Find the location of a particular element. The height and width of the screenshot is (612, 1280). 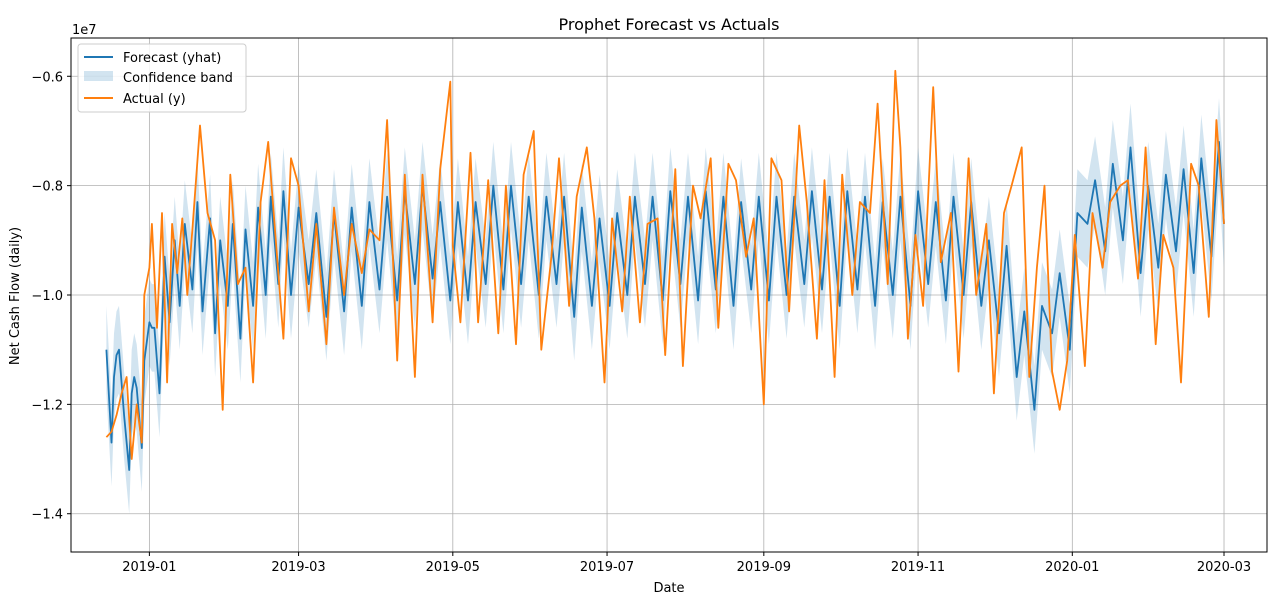

y-tick-label: −1.4 is located at coordinates (47, 515).